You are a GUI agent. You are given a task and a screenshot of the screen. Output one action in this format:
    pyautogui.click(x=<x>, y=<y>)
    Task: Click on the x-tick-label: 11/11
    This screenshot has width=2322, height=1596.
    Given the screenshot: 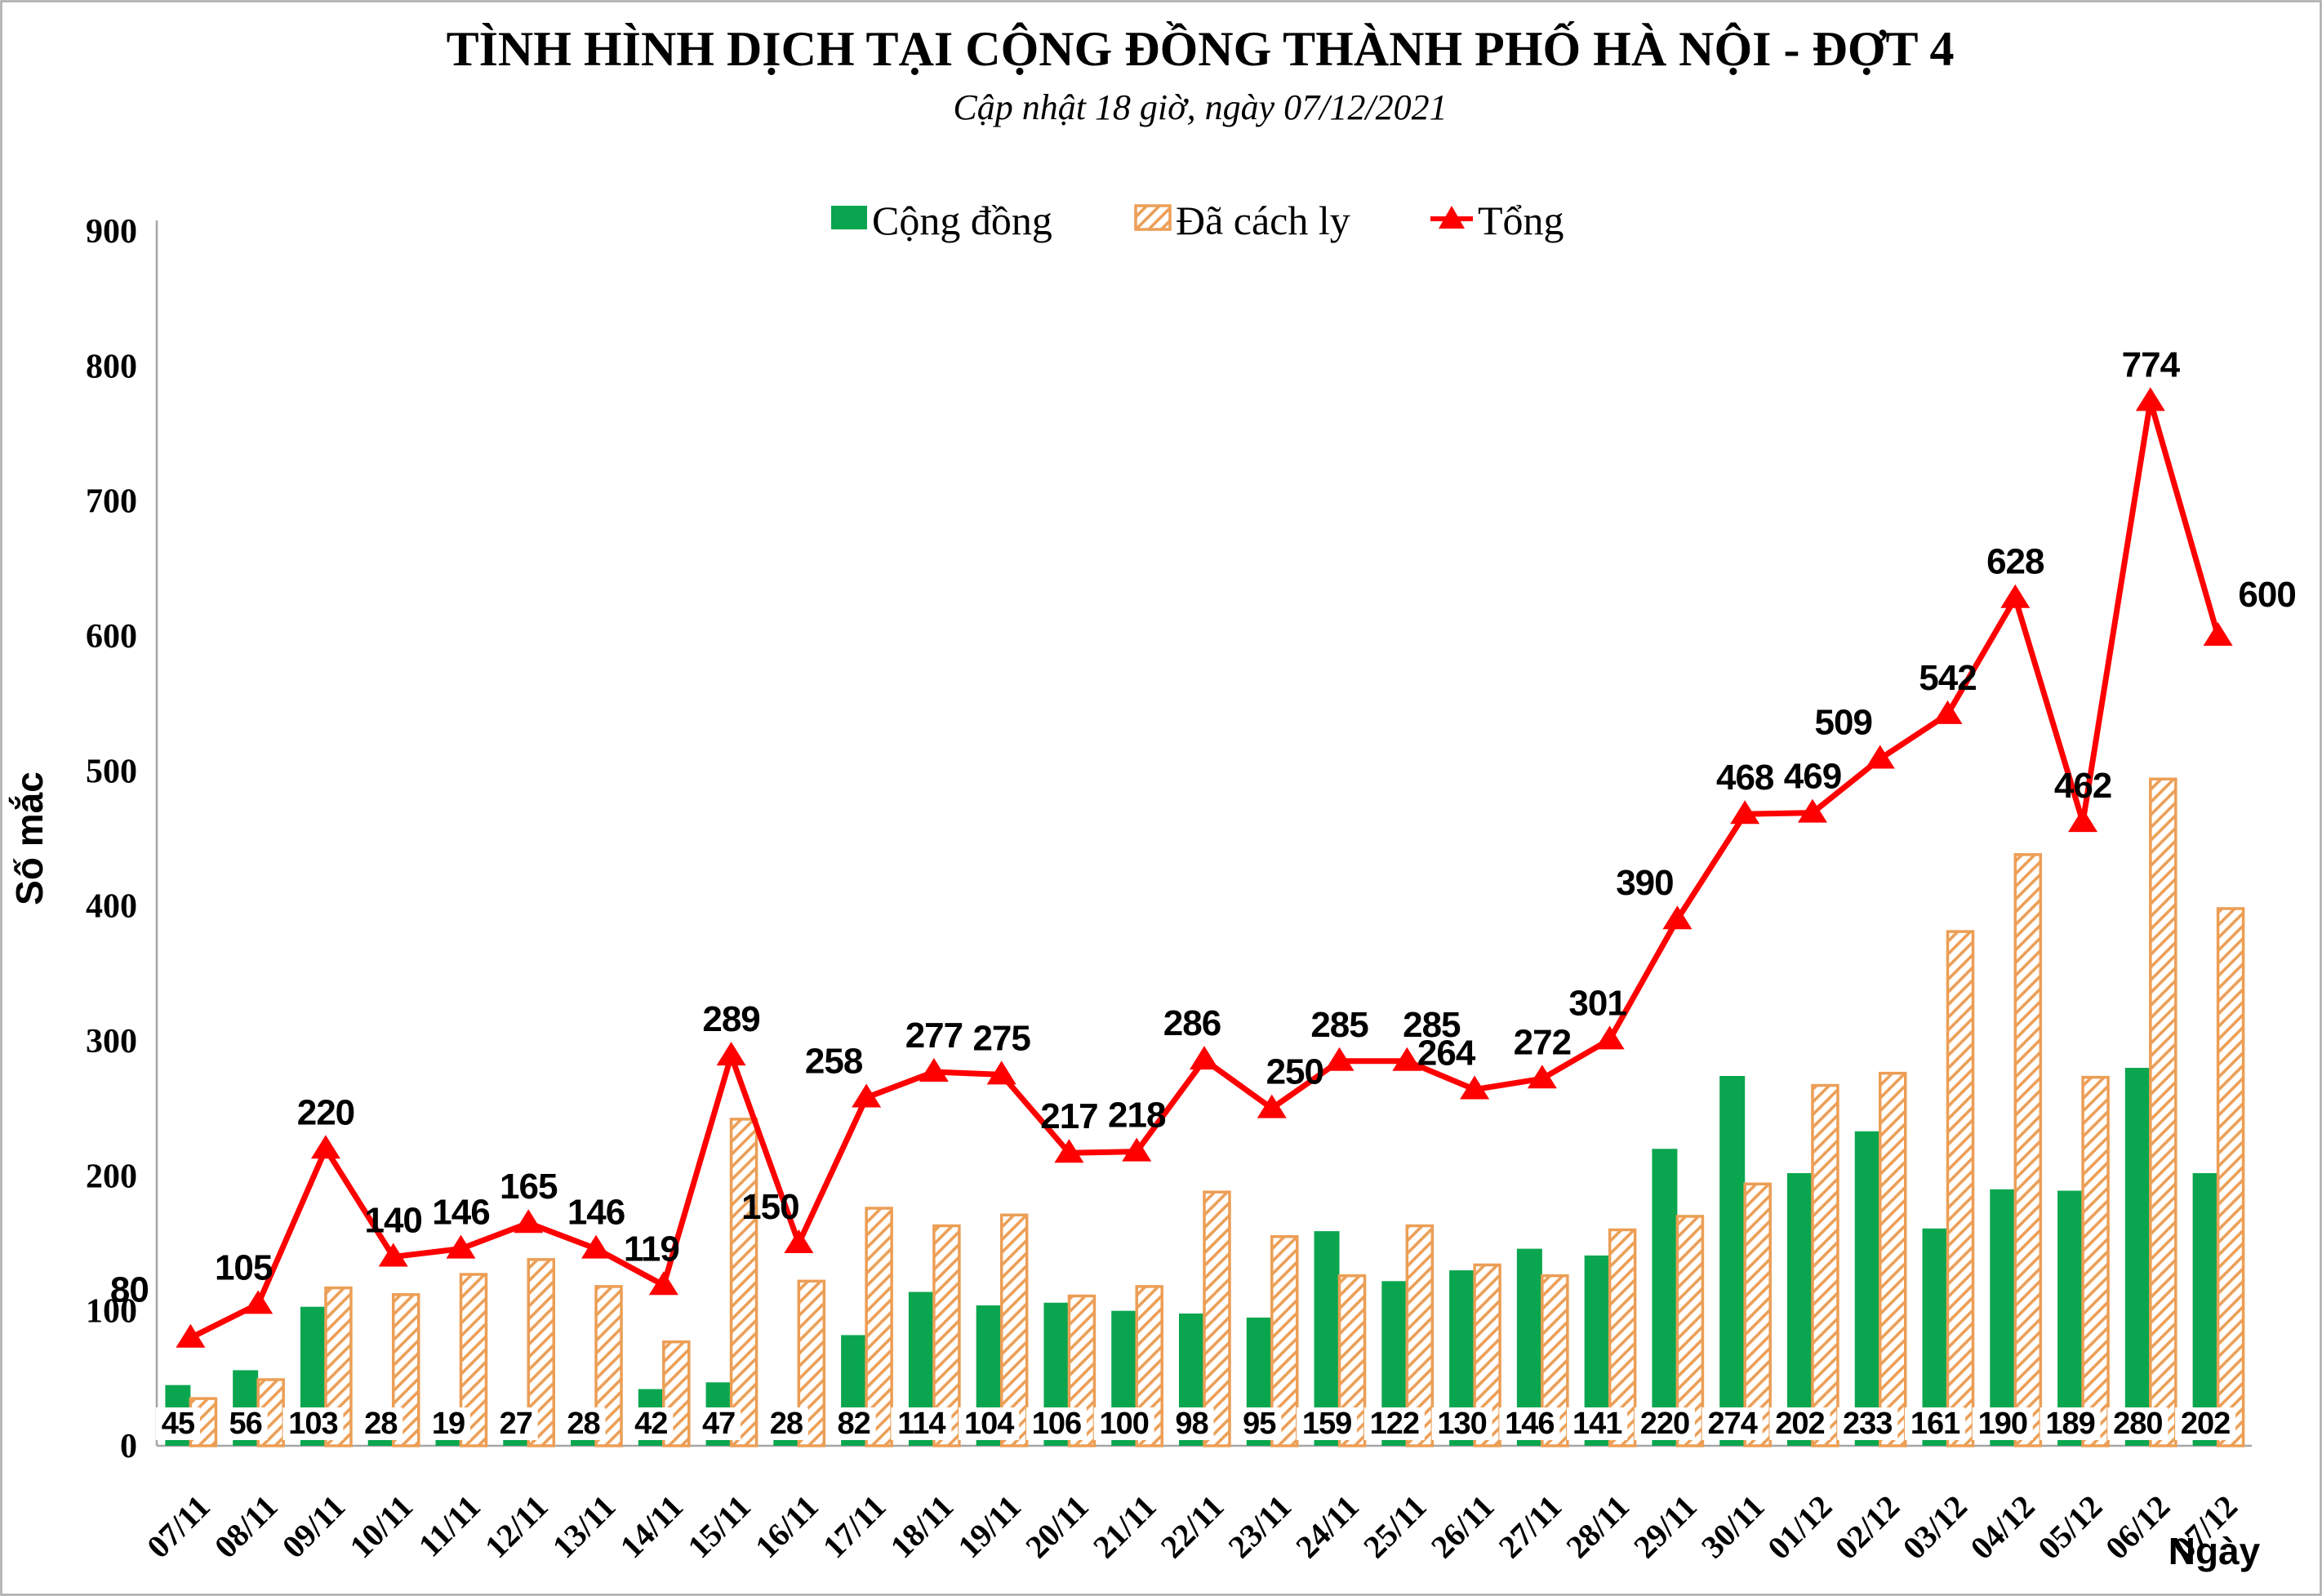 What is the action you would take?
    pyautogui.click(x=449, y=1526)
    